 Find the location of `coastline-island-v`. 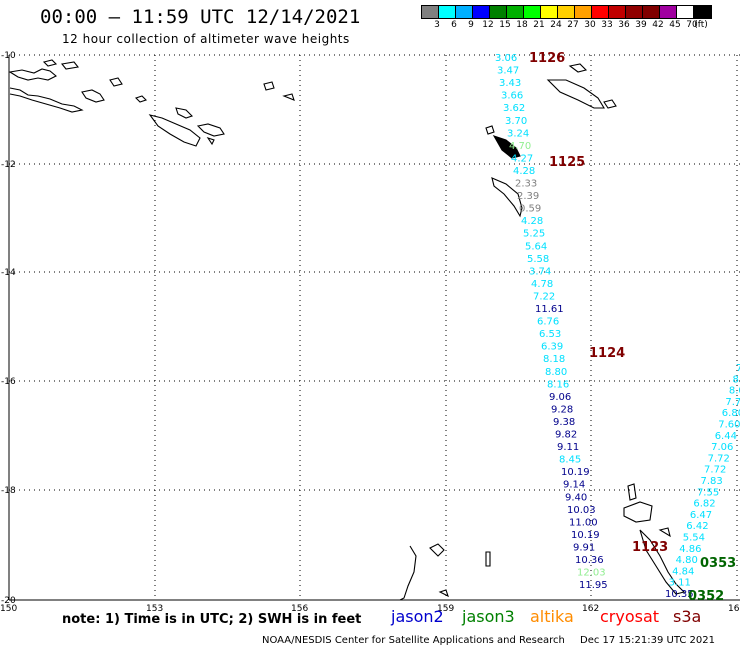

coastline-island-v is located at coordinates (408, 573).